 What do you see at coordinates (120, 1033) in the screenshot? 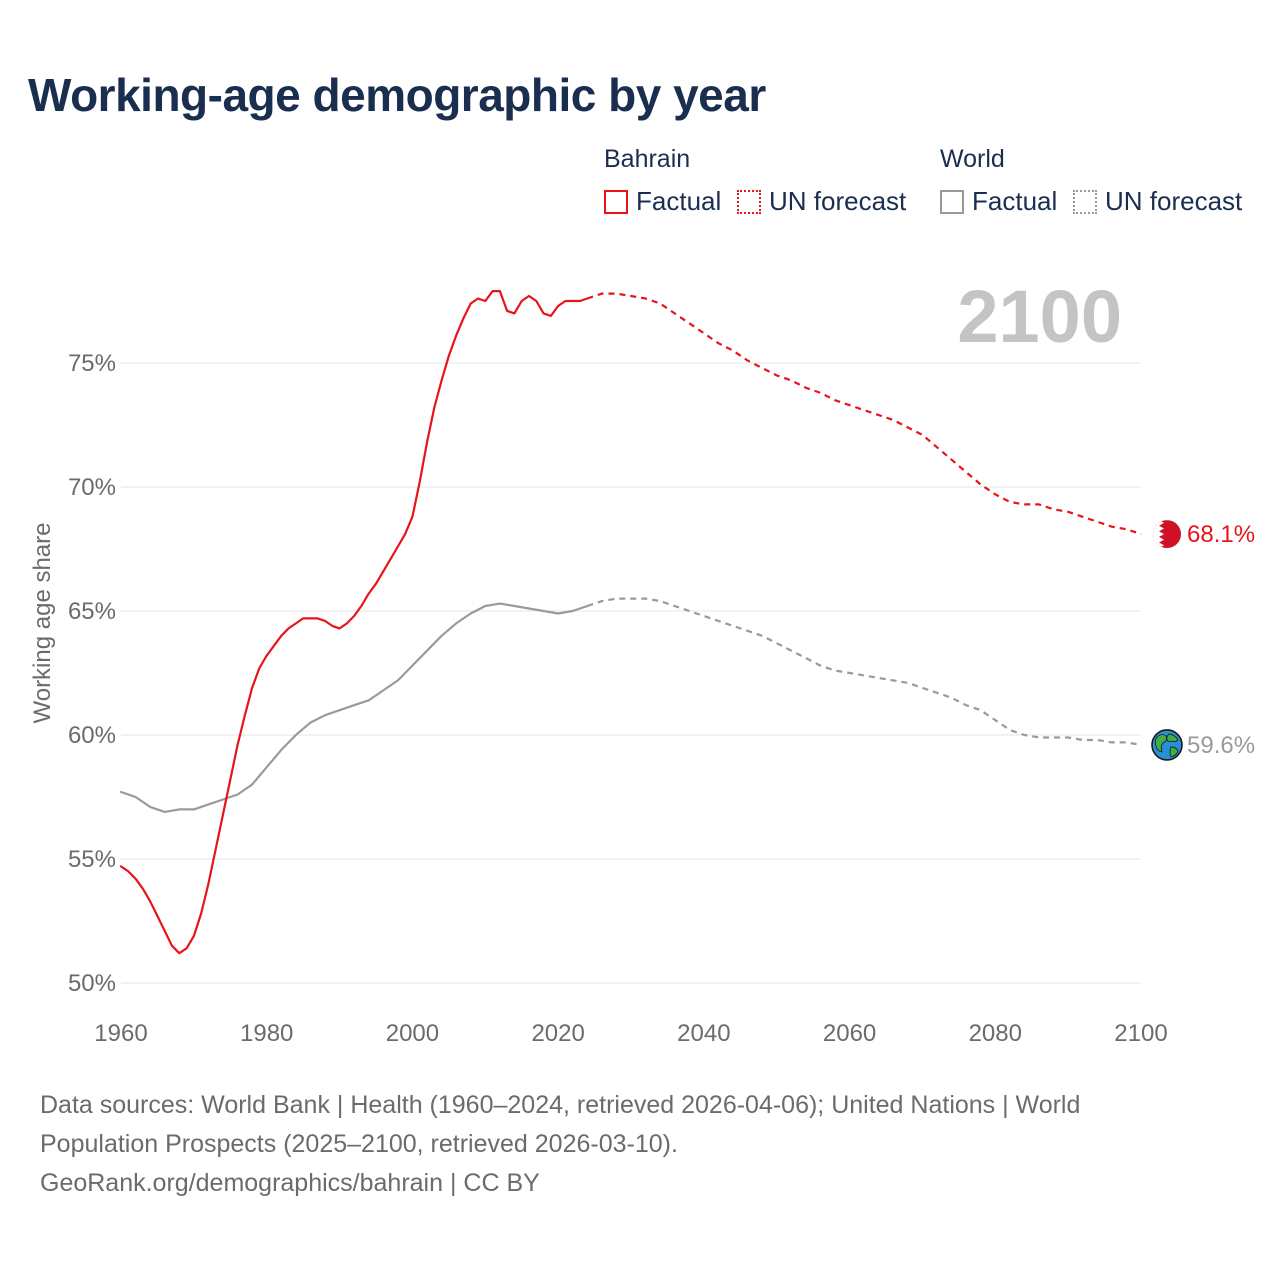
I see `x-tick-label: 1960` at bounding box center [120, 1033].